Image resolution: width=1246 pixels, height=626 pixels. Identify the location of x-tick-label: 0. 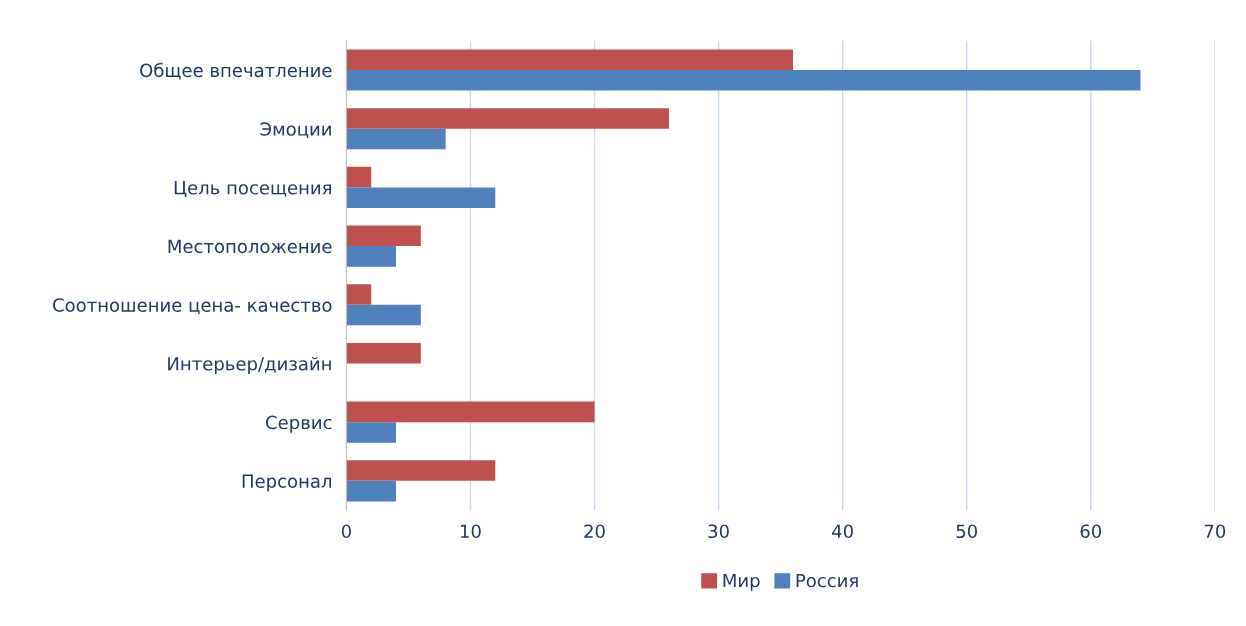
(346, 531).